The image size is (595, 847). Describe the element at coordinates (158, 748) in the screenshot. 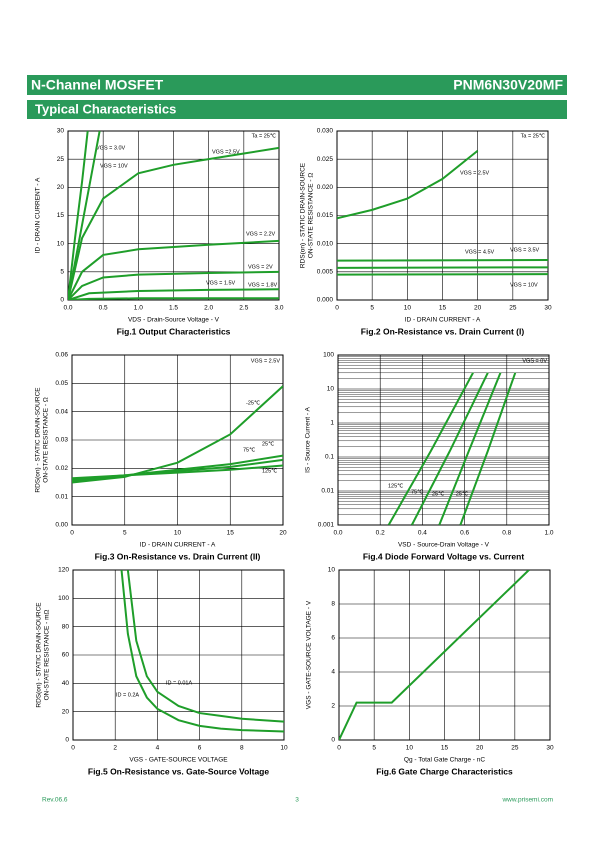

I see `x-tick-label: 4` at that location.